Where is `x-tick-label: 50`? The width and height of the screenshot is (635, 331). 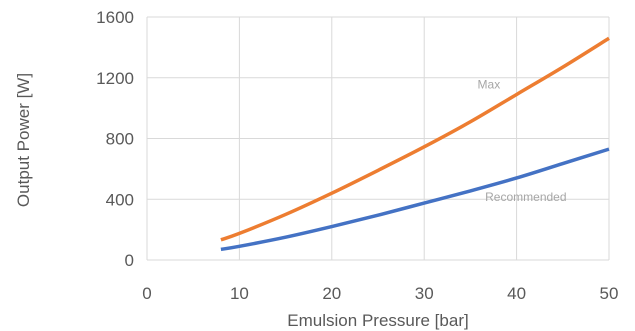
x-tick-label: 50 is located at coordinates (609, 293).